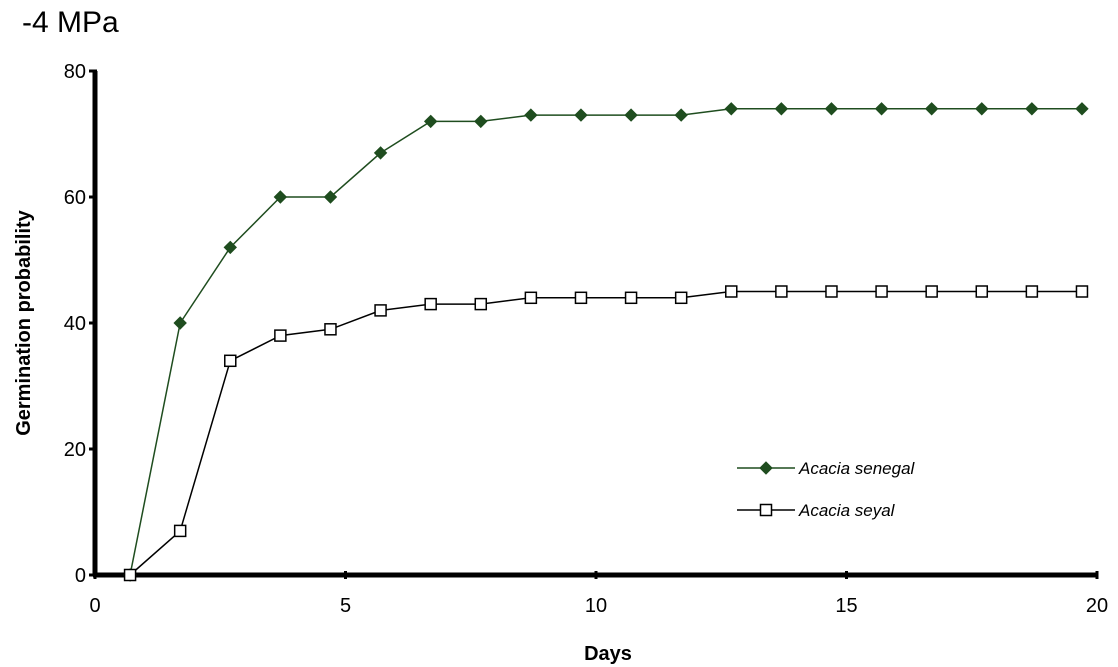 The height and width of the screenshot is (667, 1118). Describe the element at coordinates (857, 468) in the screenshot. I see `legend-label: Acacia senegal` at that location.